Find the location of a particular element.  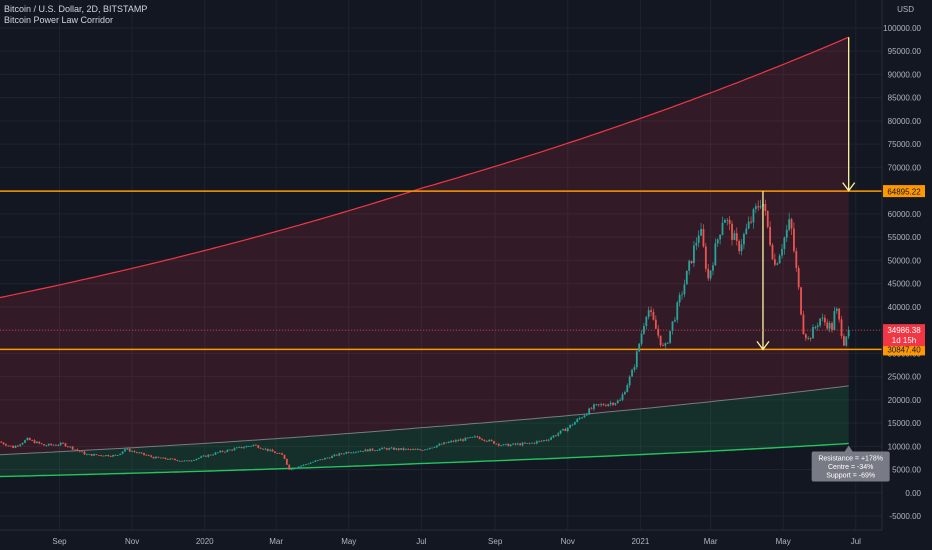

currency-label: USD is located at coordinates (905, 9).